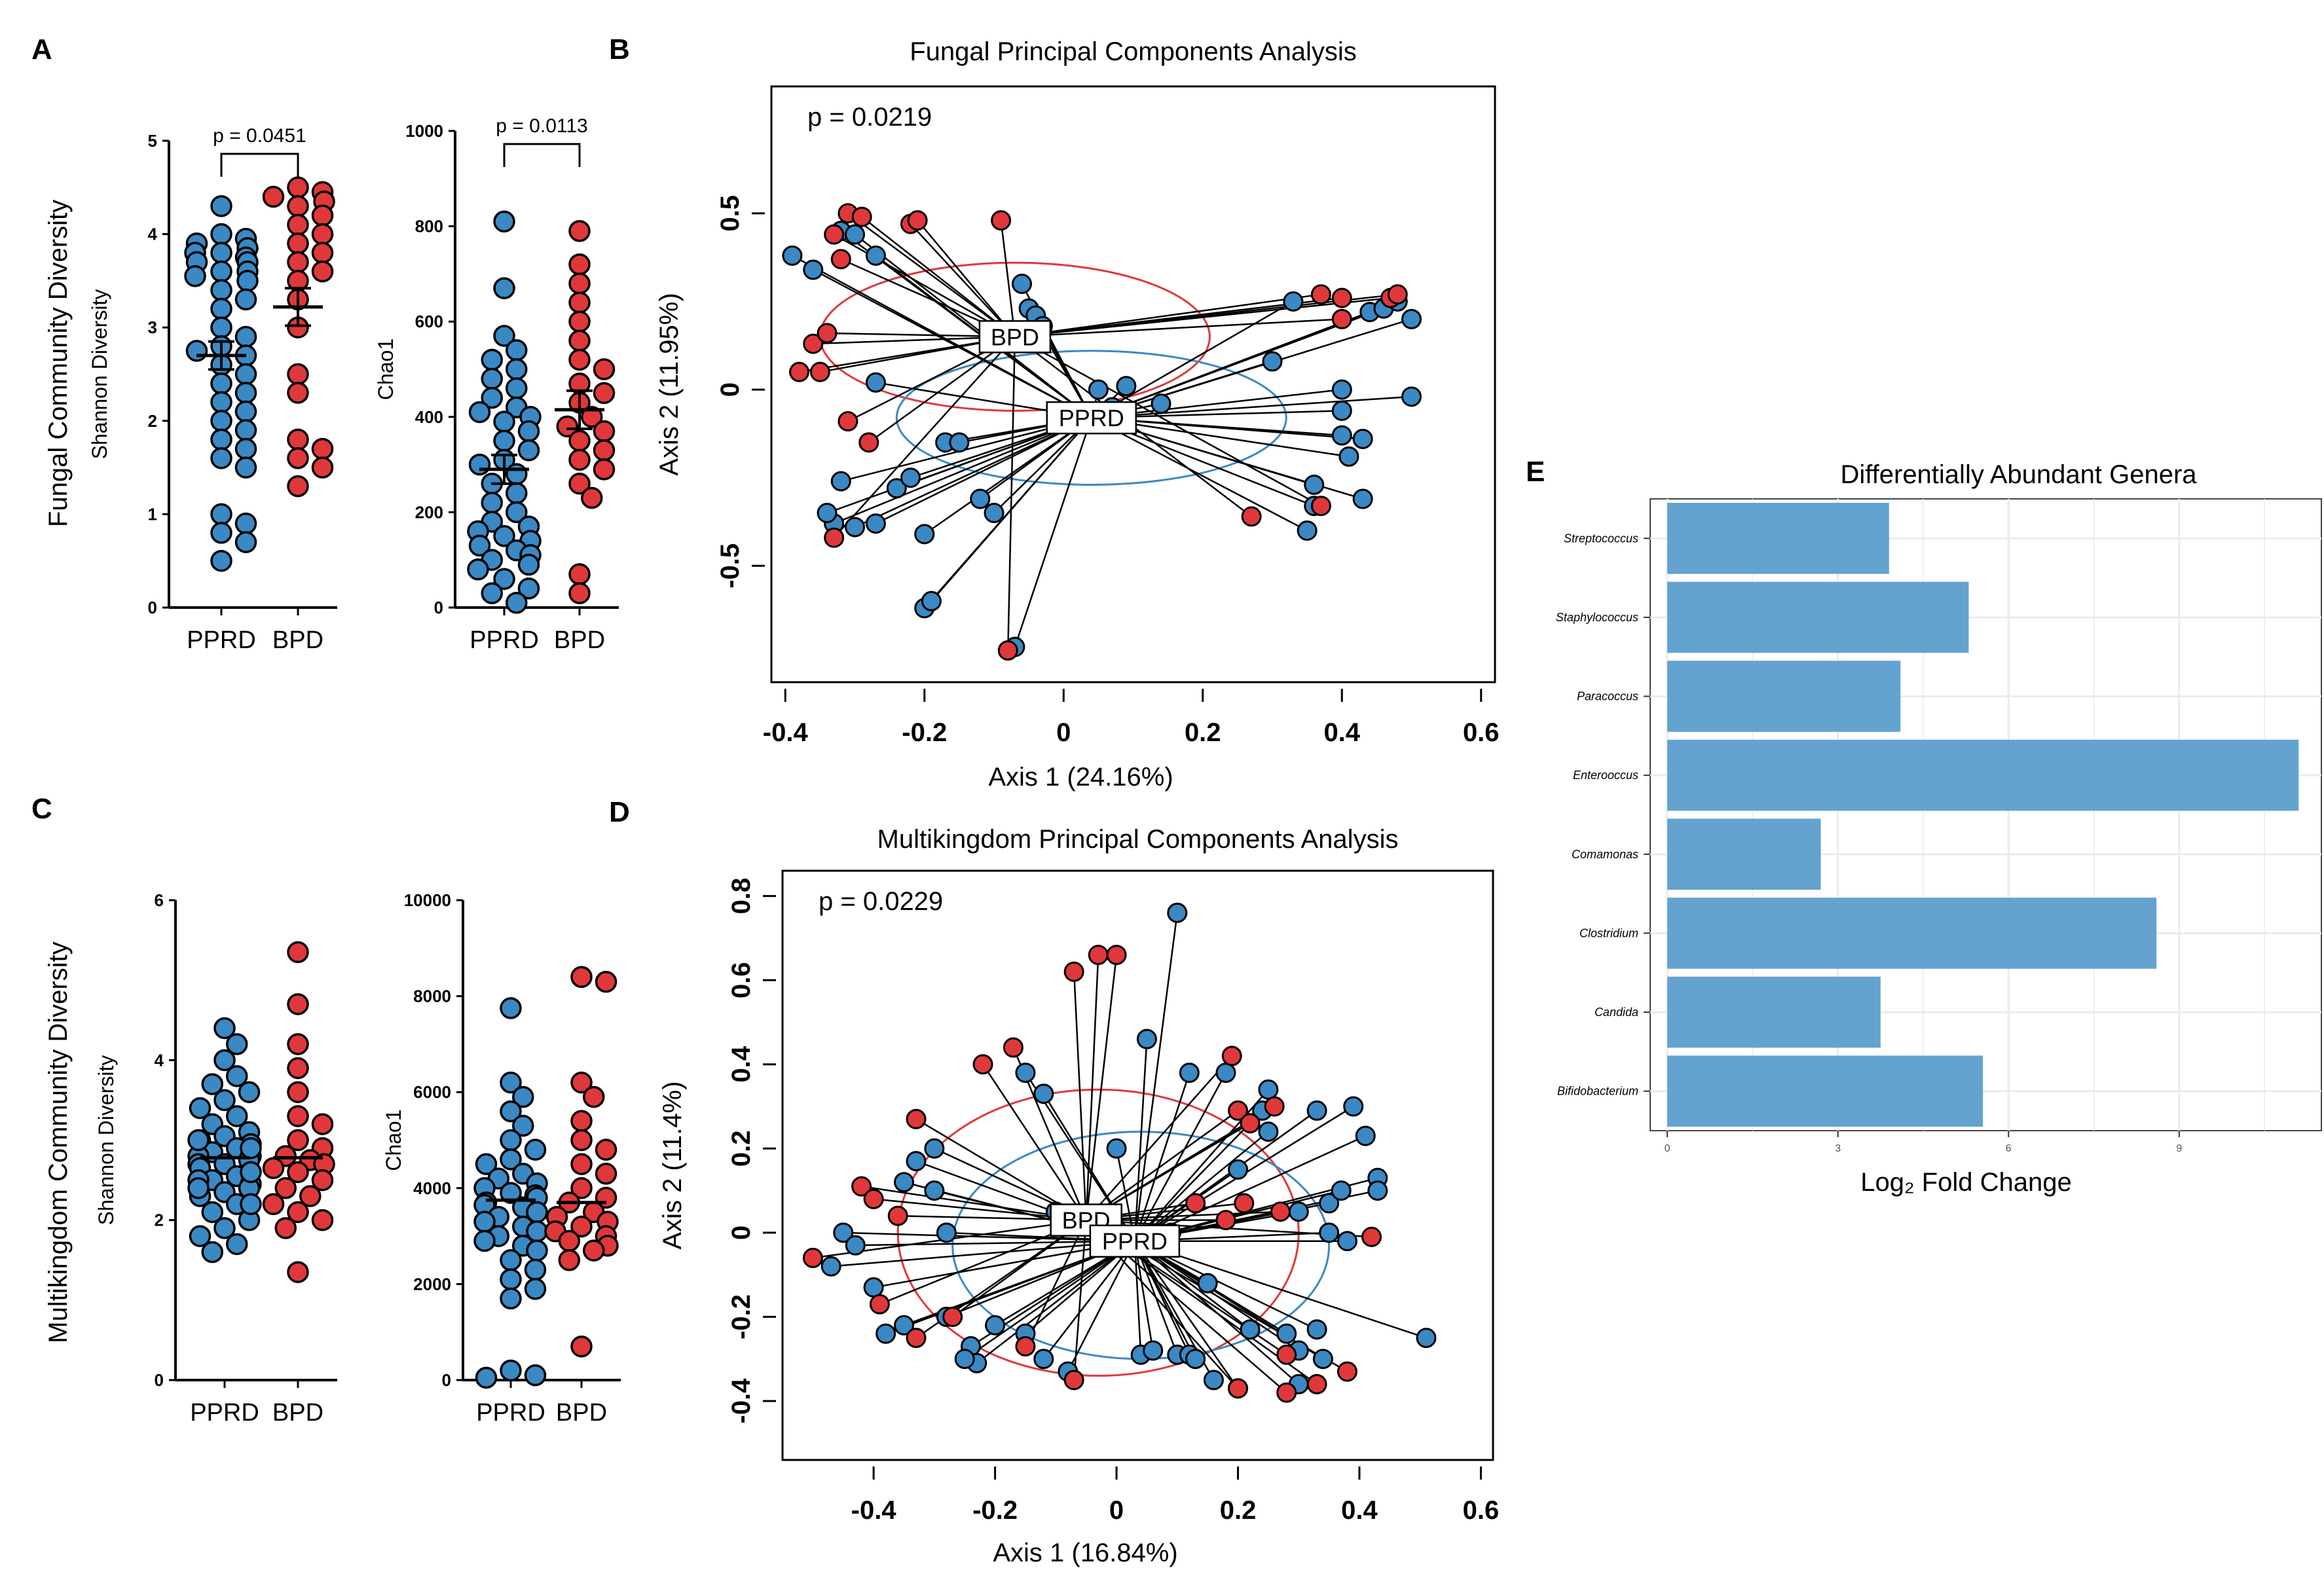 The height and width of the screenshot is (1585, 2324). What do you see at coordinates (1597, 617) in the screenshot?
I see `y-tick-label: Staphylococcus` at bounding box center [1597, 617].